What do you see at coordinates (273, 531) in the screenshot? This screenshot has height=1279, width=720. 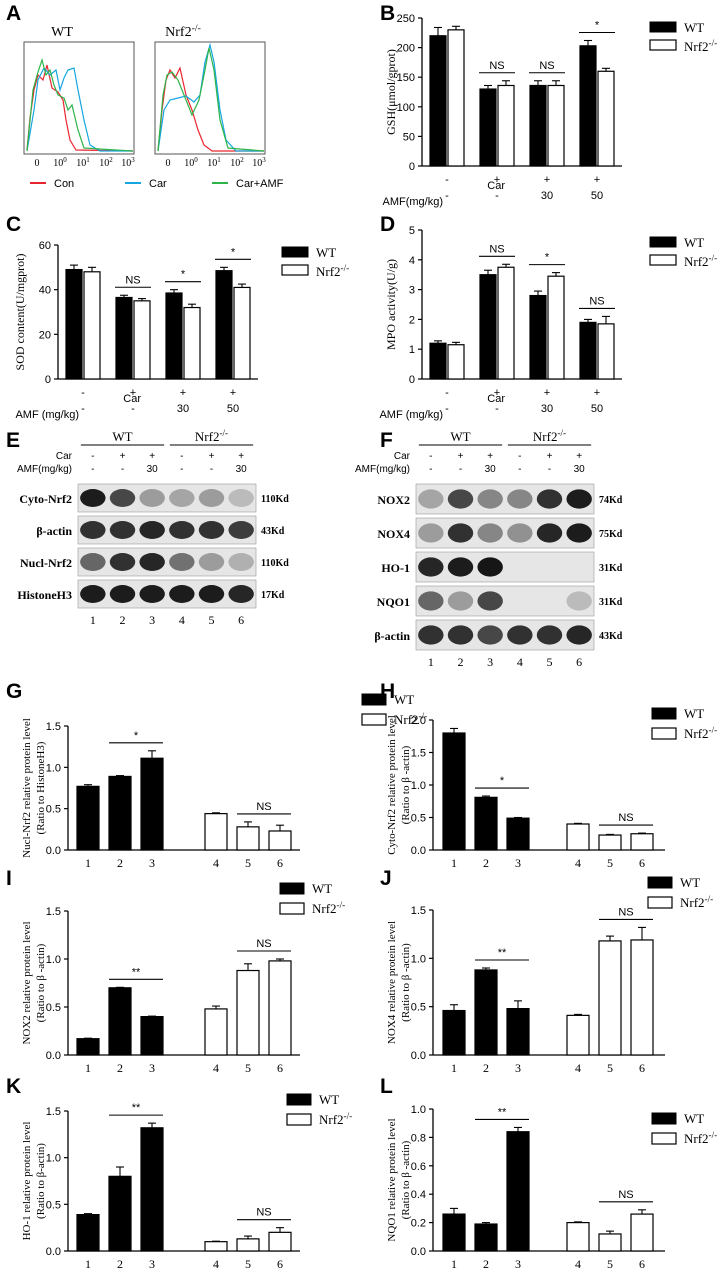 I see `band-size: 43Kd` at bounding box center [273, 531].